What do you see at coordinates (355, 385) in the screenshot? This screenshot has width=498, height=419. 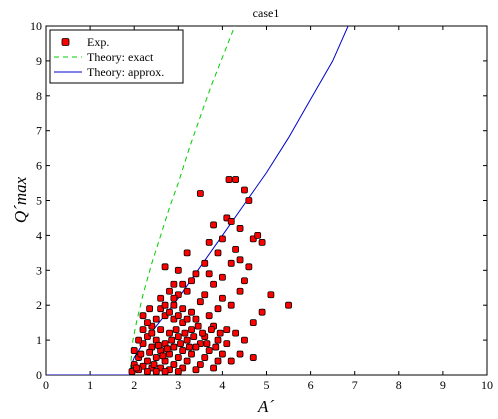 I see `x-tick-label: 7` at bounding box center [355, 385].